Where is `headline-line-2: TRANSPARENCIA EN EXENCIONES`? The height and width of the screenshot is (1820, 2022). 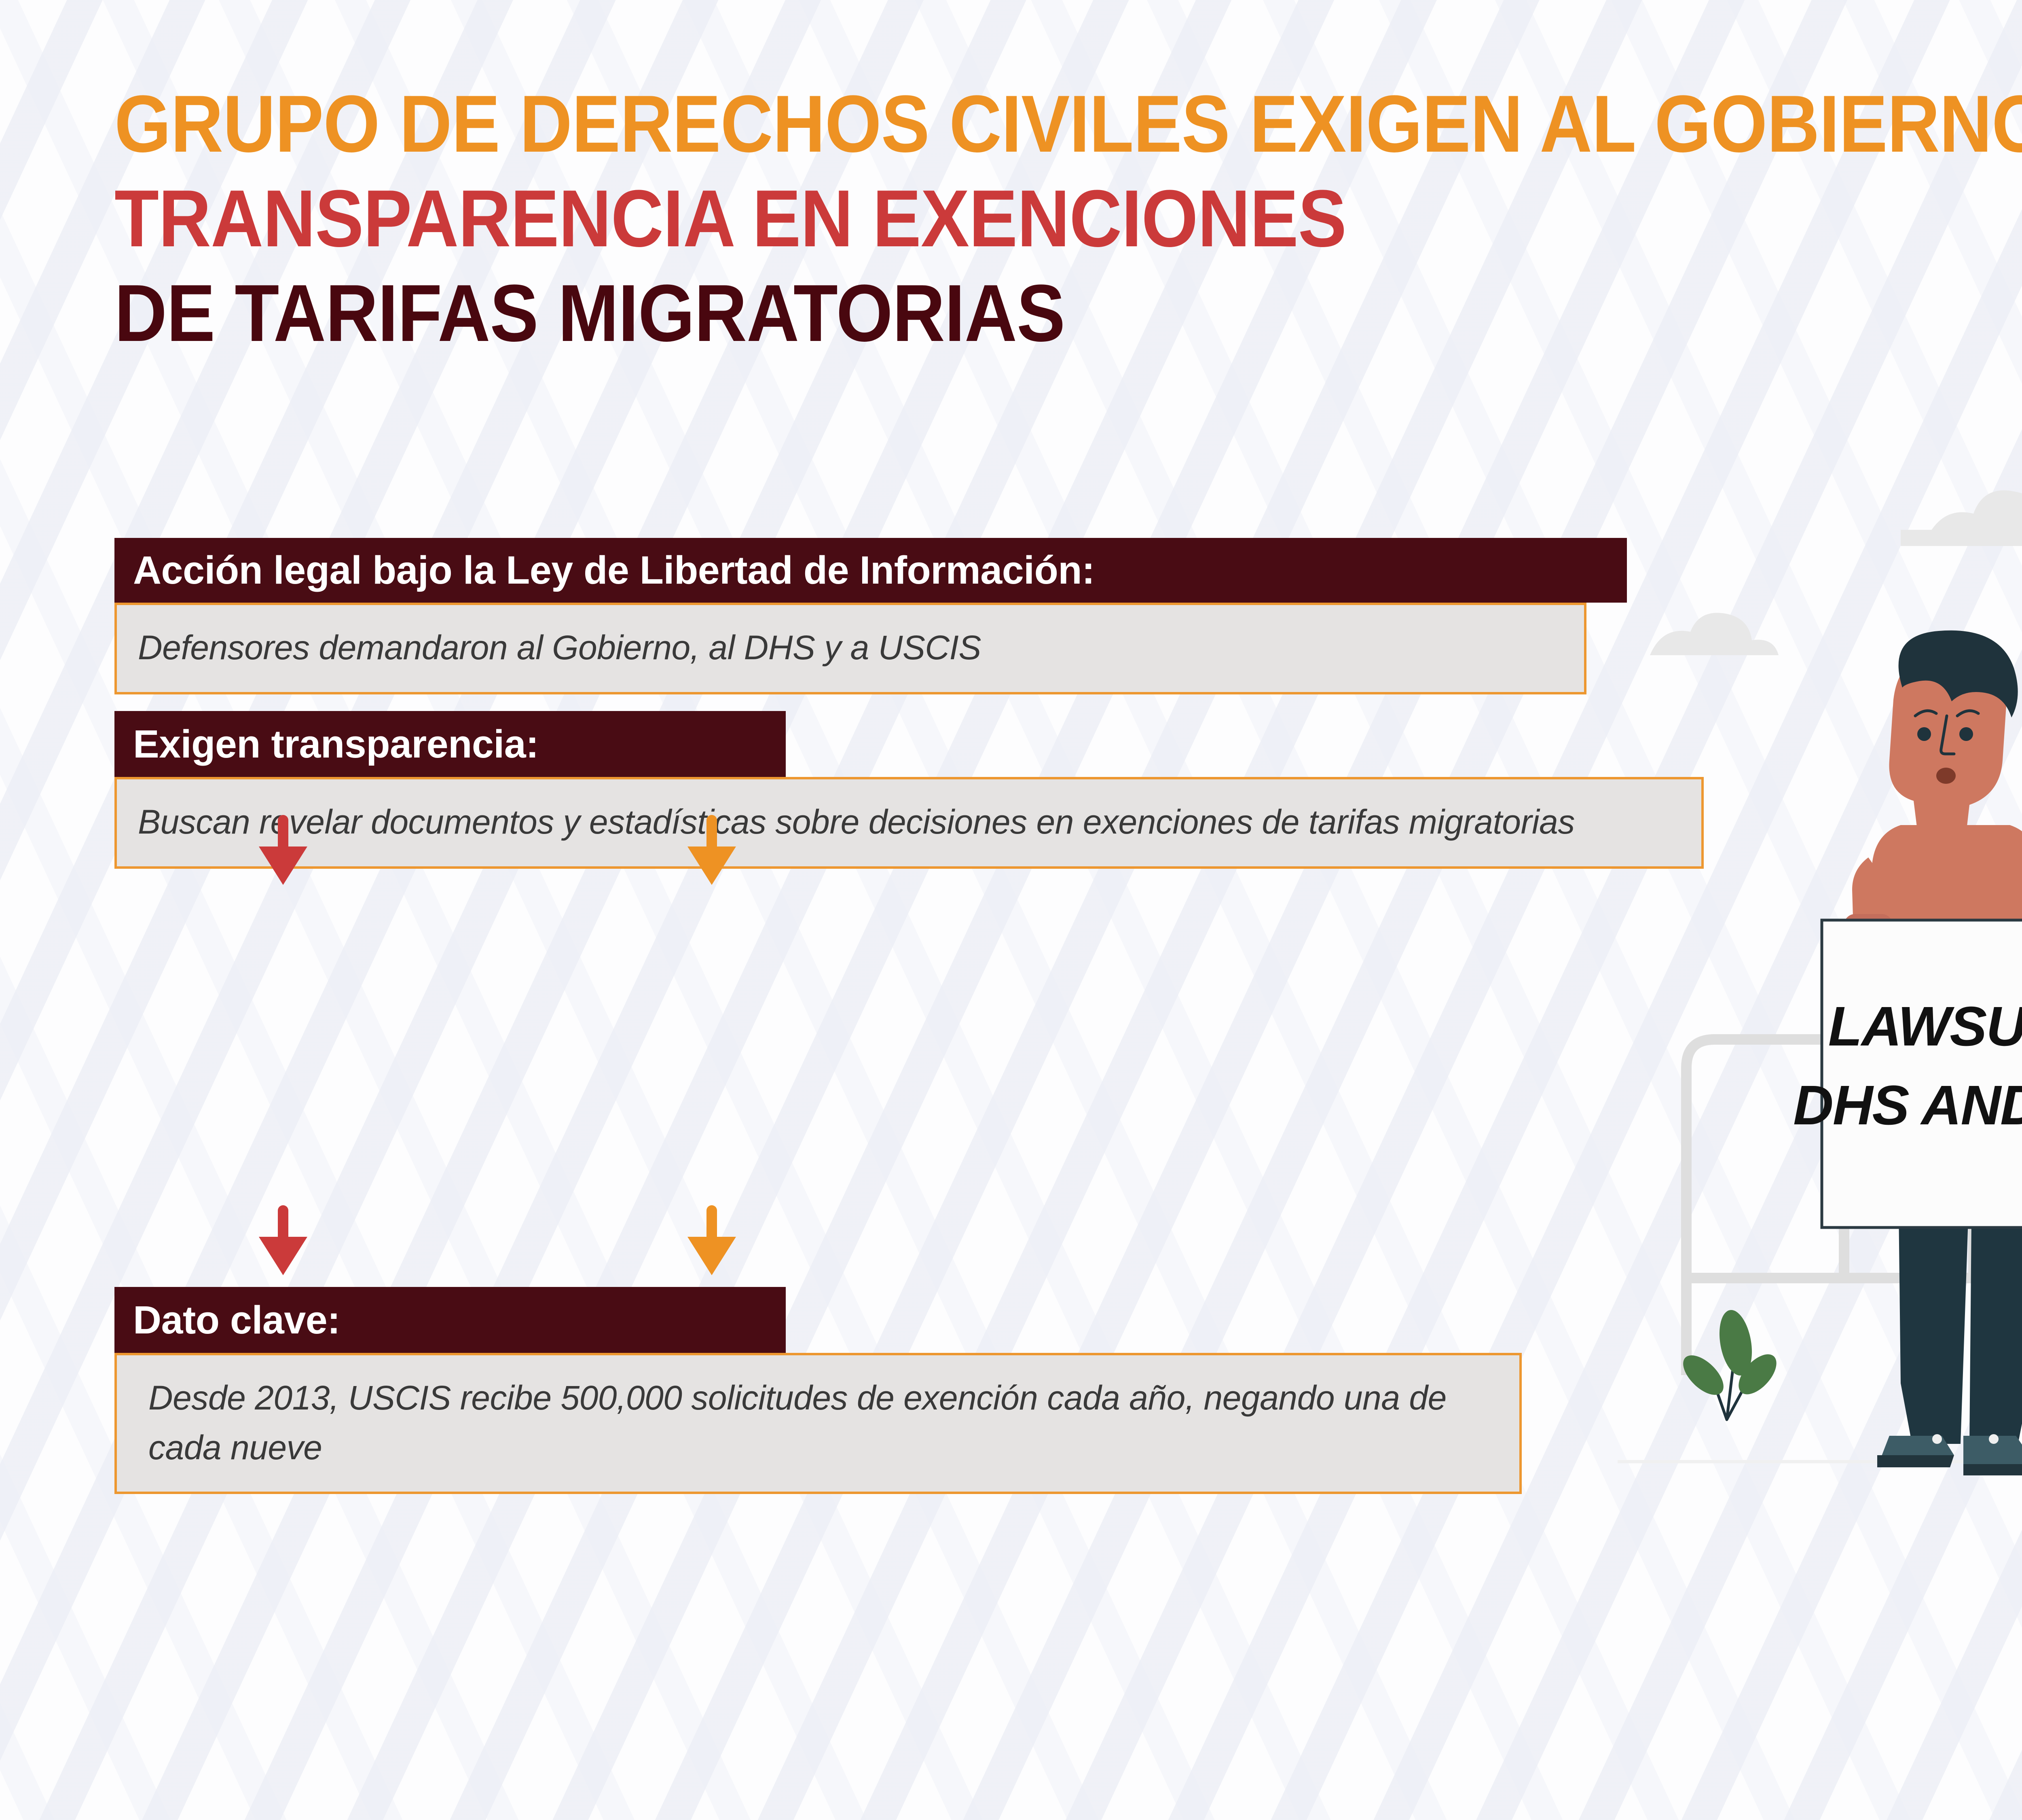
headline-line-2: TRANSPARENCIA EN EXENCIONES is located at coordinates (730, 219).